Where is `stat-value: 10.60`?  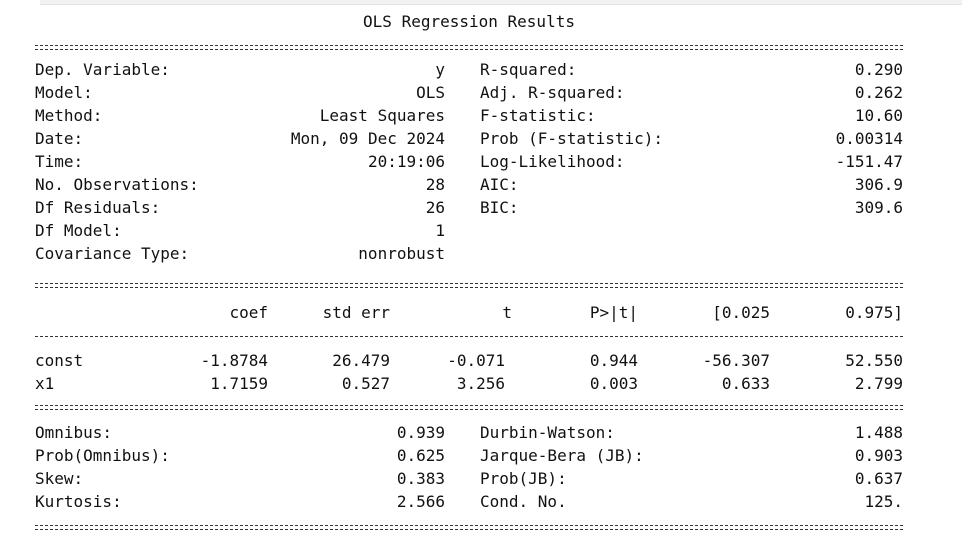
stat-value: 10.60 is located at coordinates (878, 115).